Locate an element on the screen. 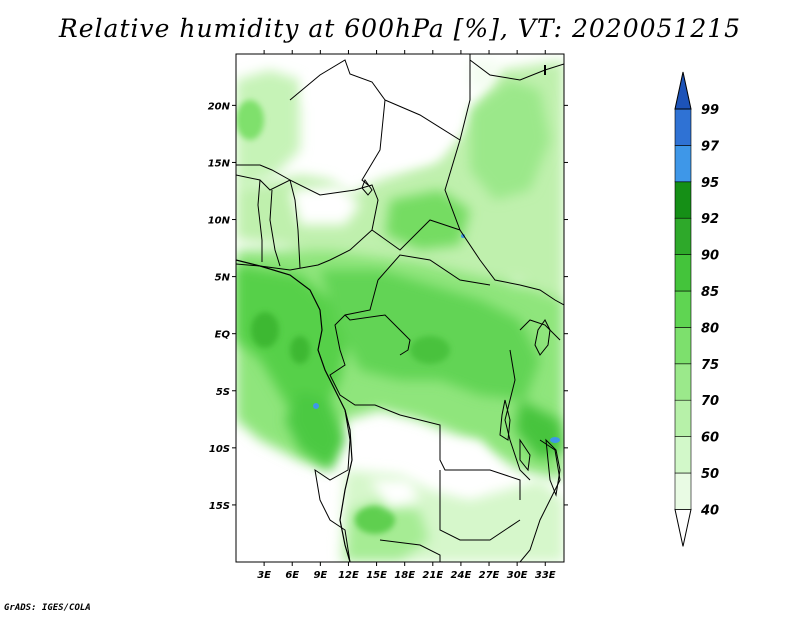 The image size is (800, 618). humidity-99-spot is located at coordinates (316, 406).